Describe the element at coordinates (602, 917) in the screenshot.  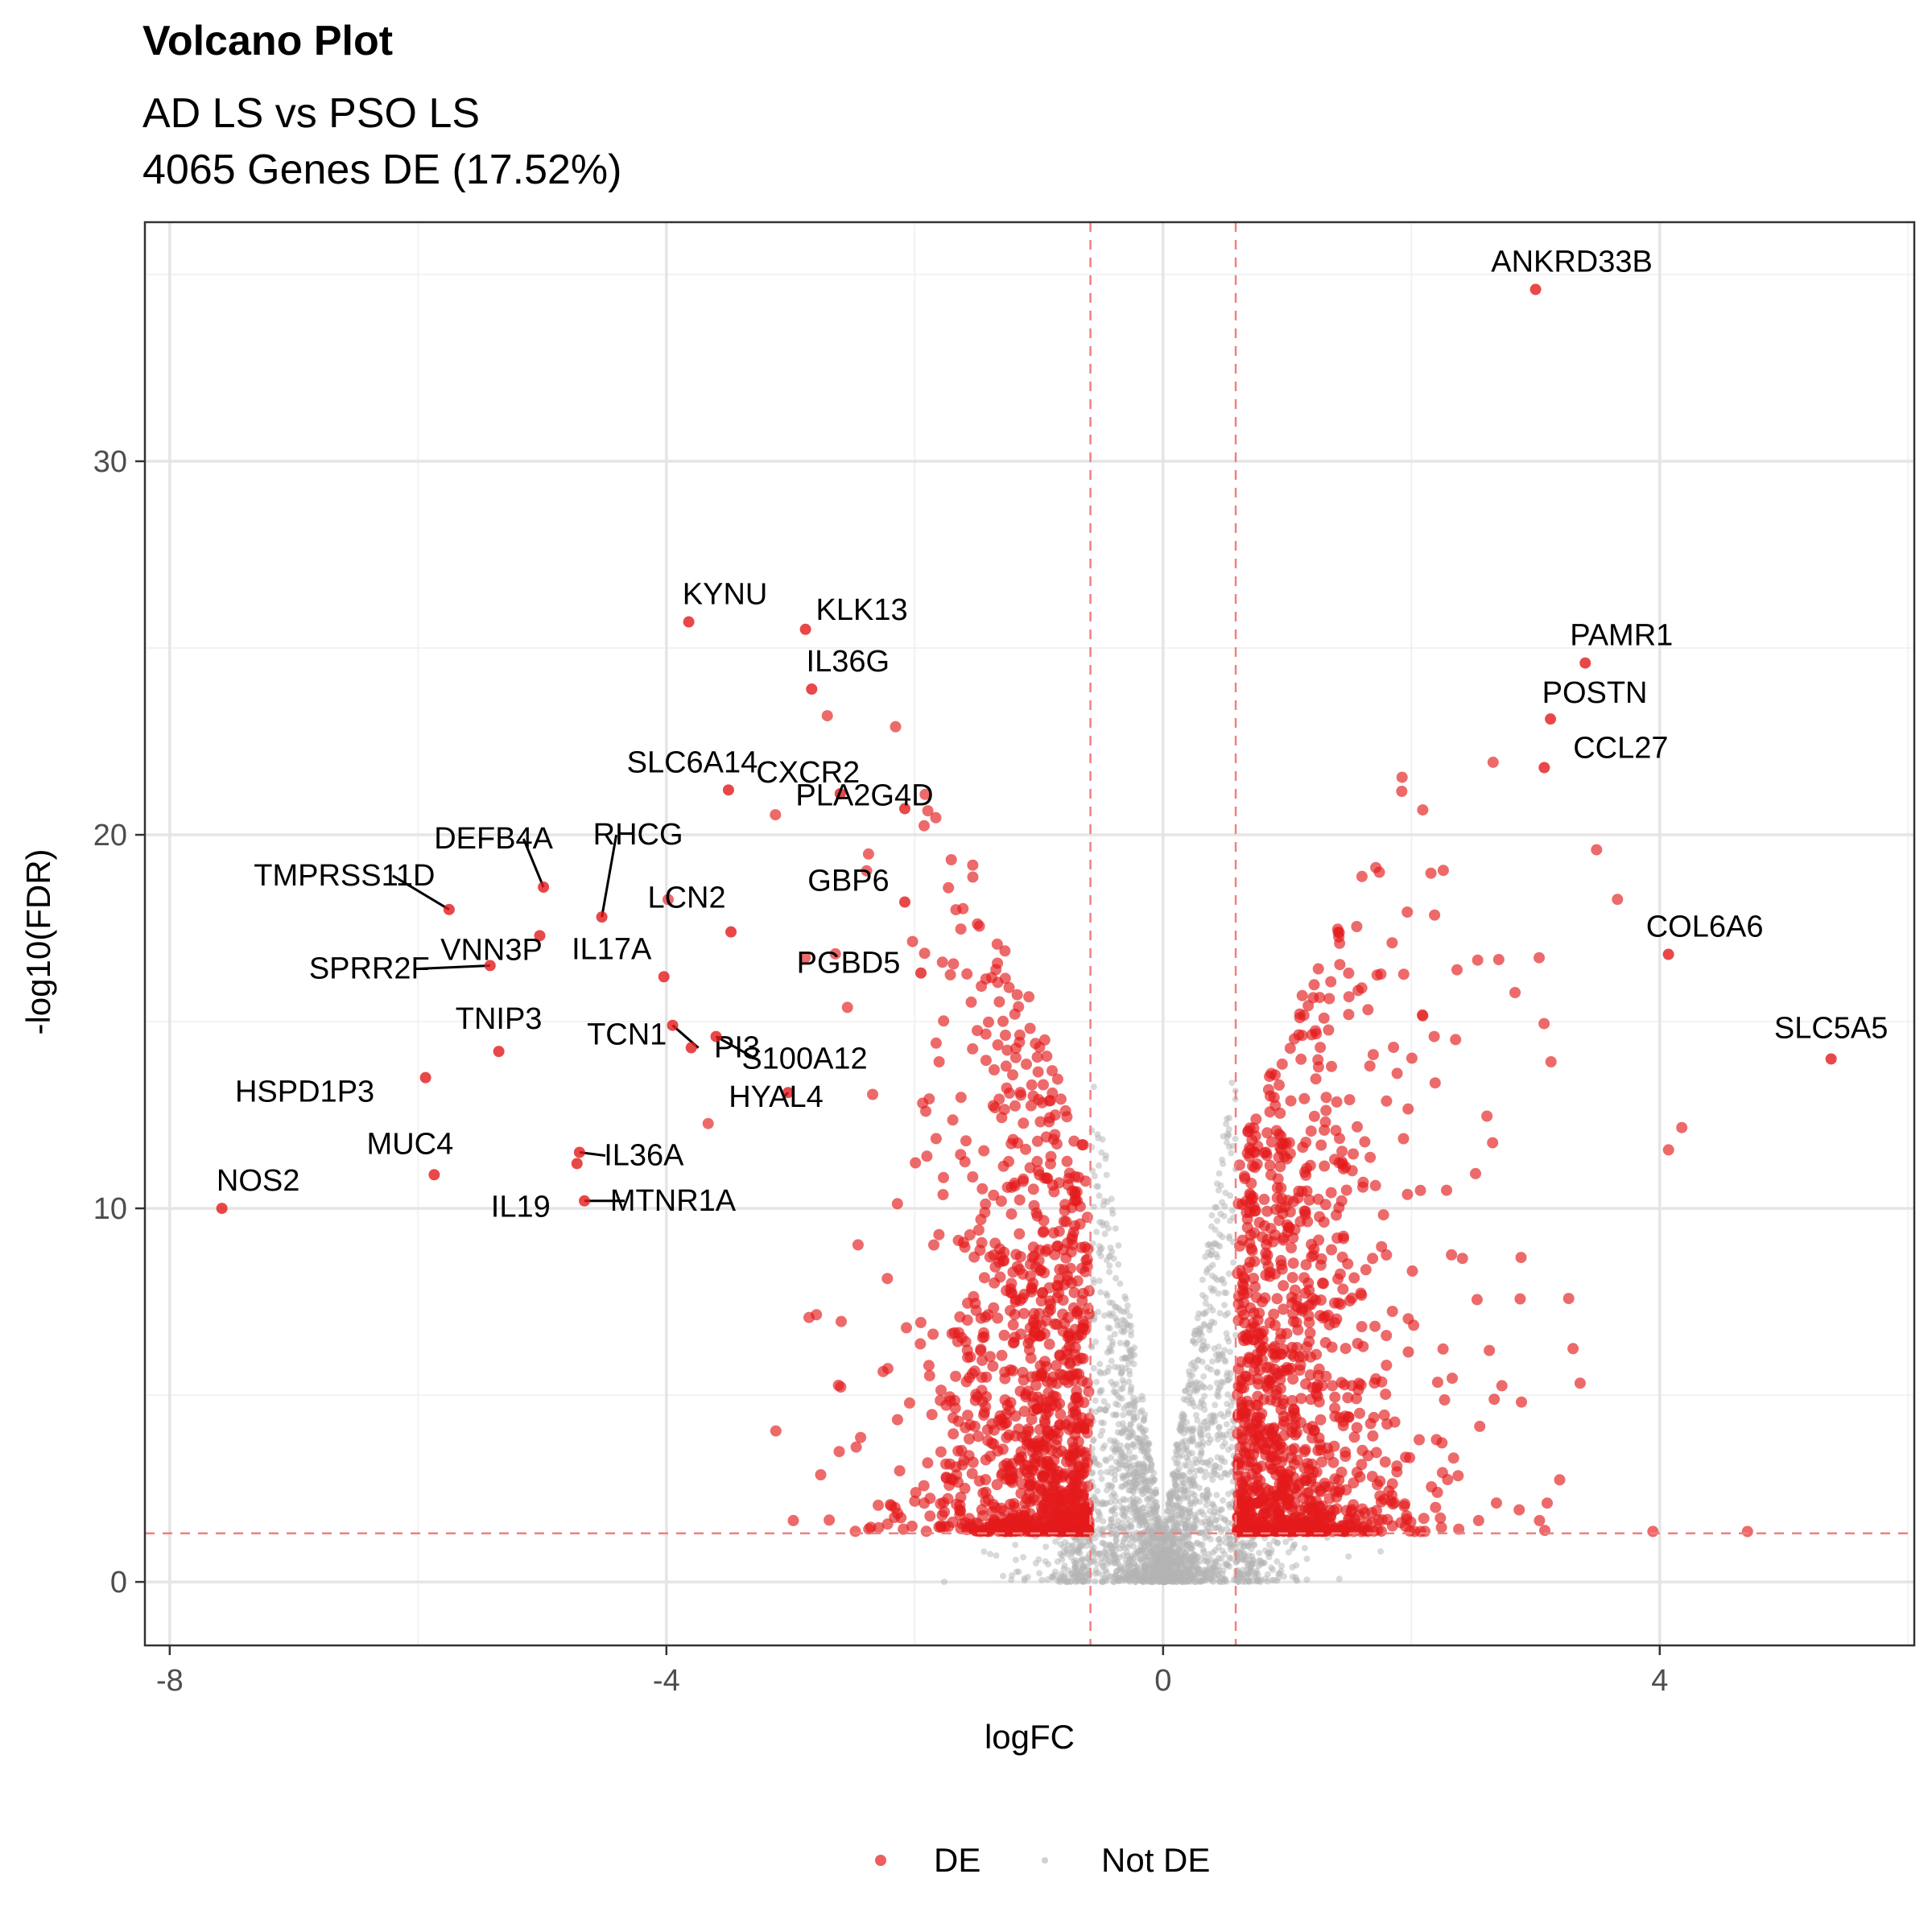
I see `gene-point-rhcg` at that location.